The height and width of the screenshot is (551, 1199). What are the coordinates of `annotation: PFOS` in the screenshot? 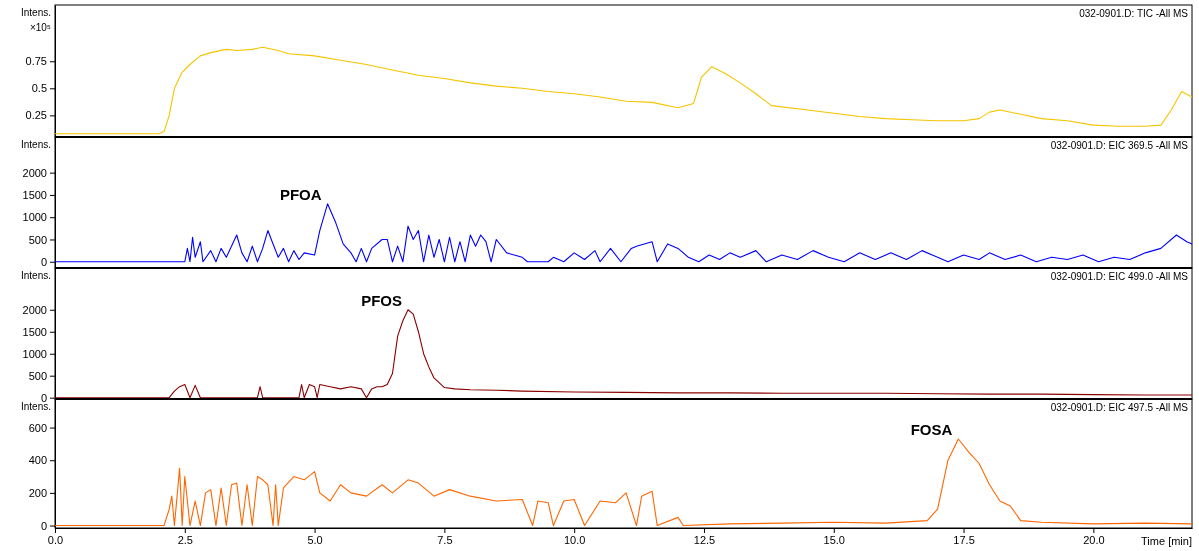 It's located at (382, 300).